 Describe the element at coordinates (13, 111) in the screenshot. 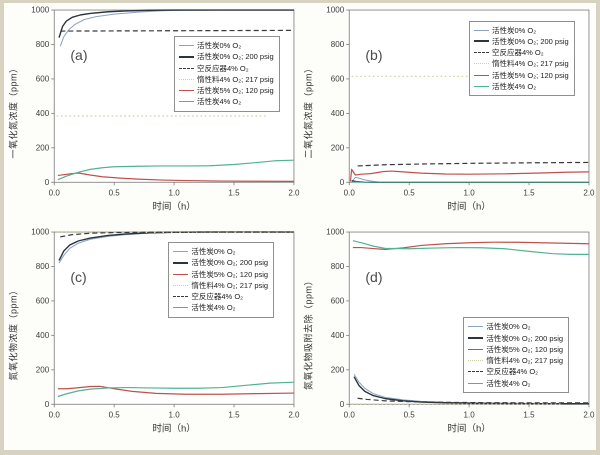

I see `y-axis-label-a: 一氧化氮浓度（ppm）` at that location.